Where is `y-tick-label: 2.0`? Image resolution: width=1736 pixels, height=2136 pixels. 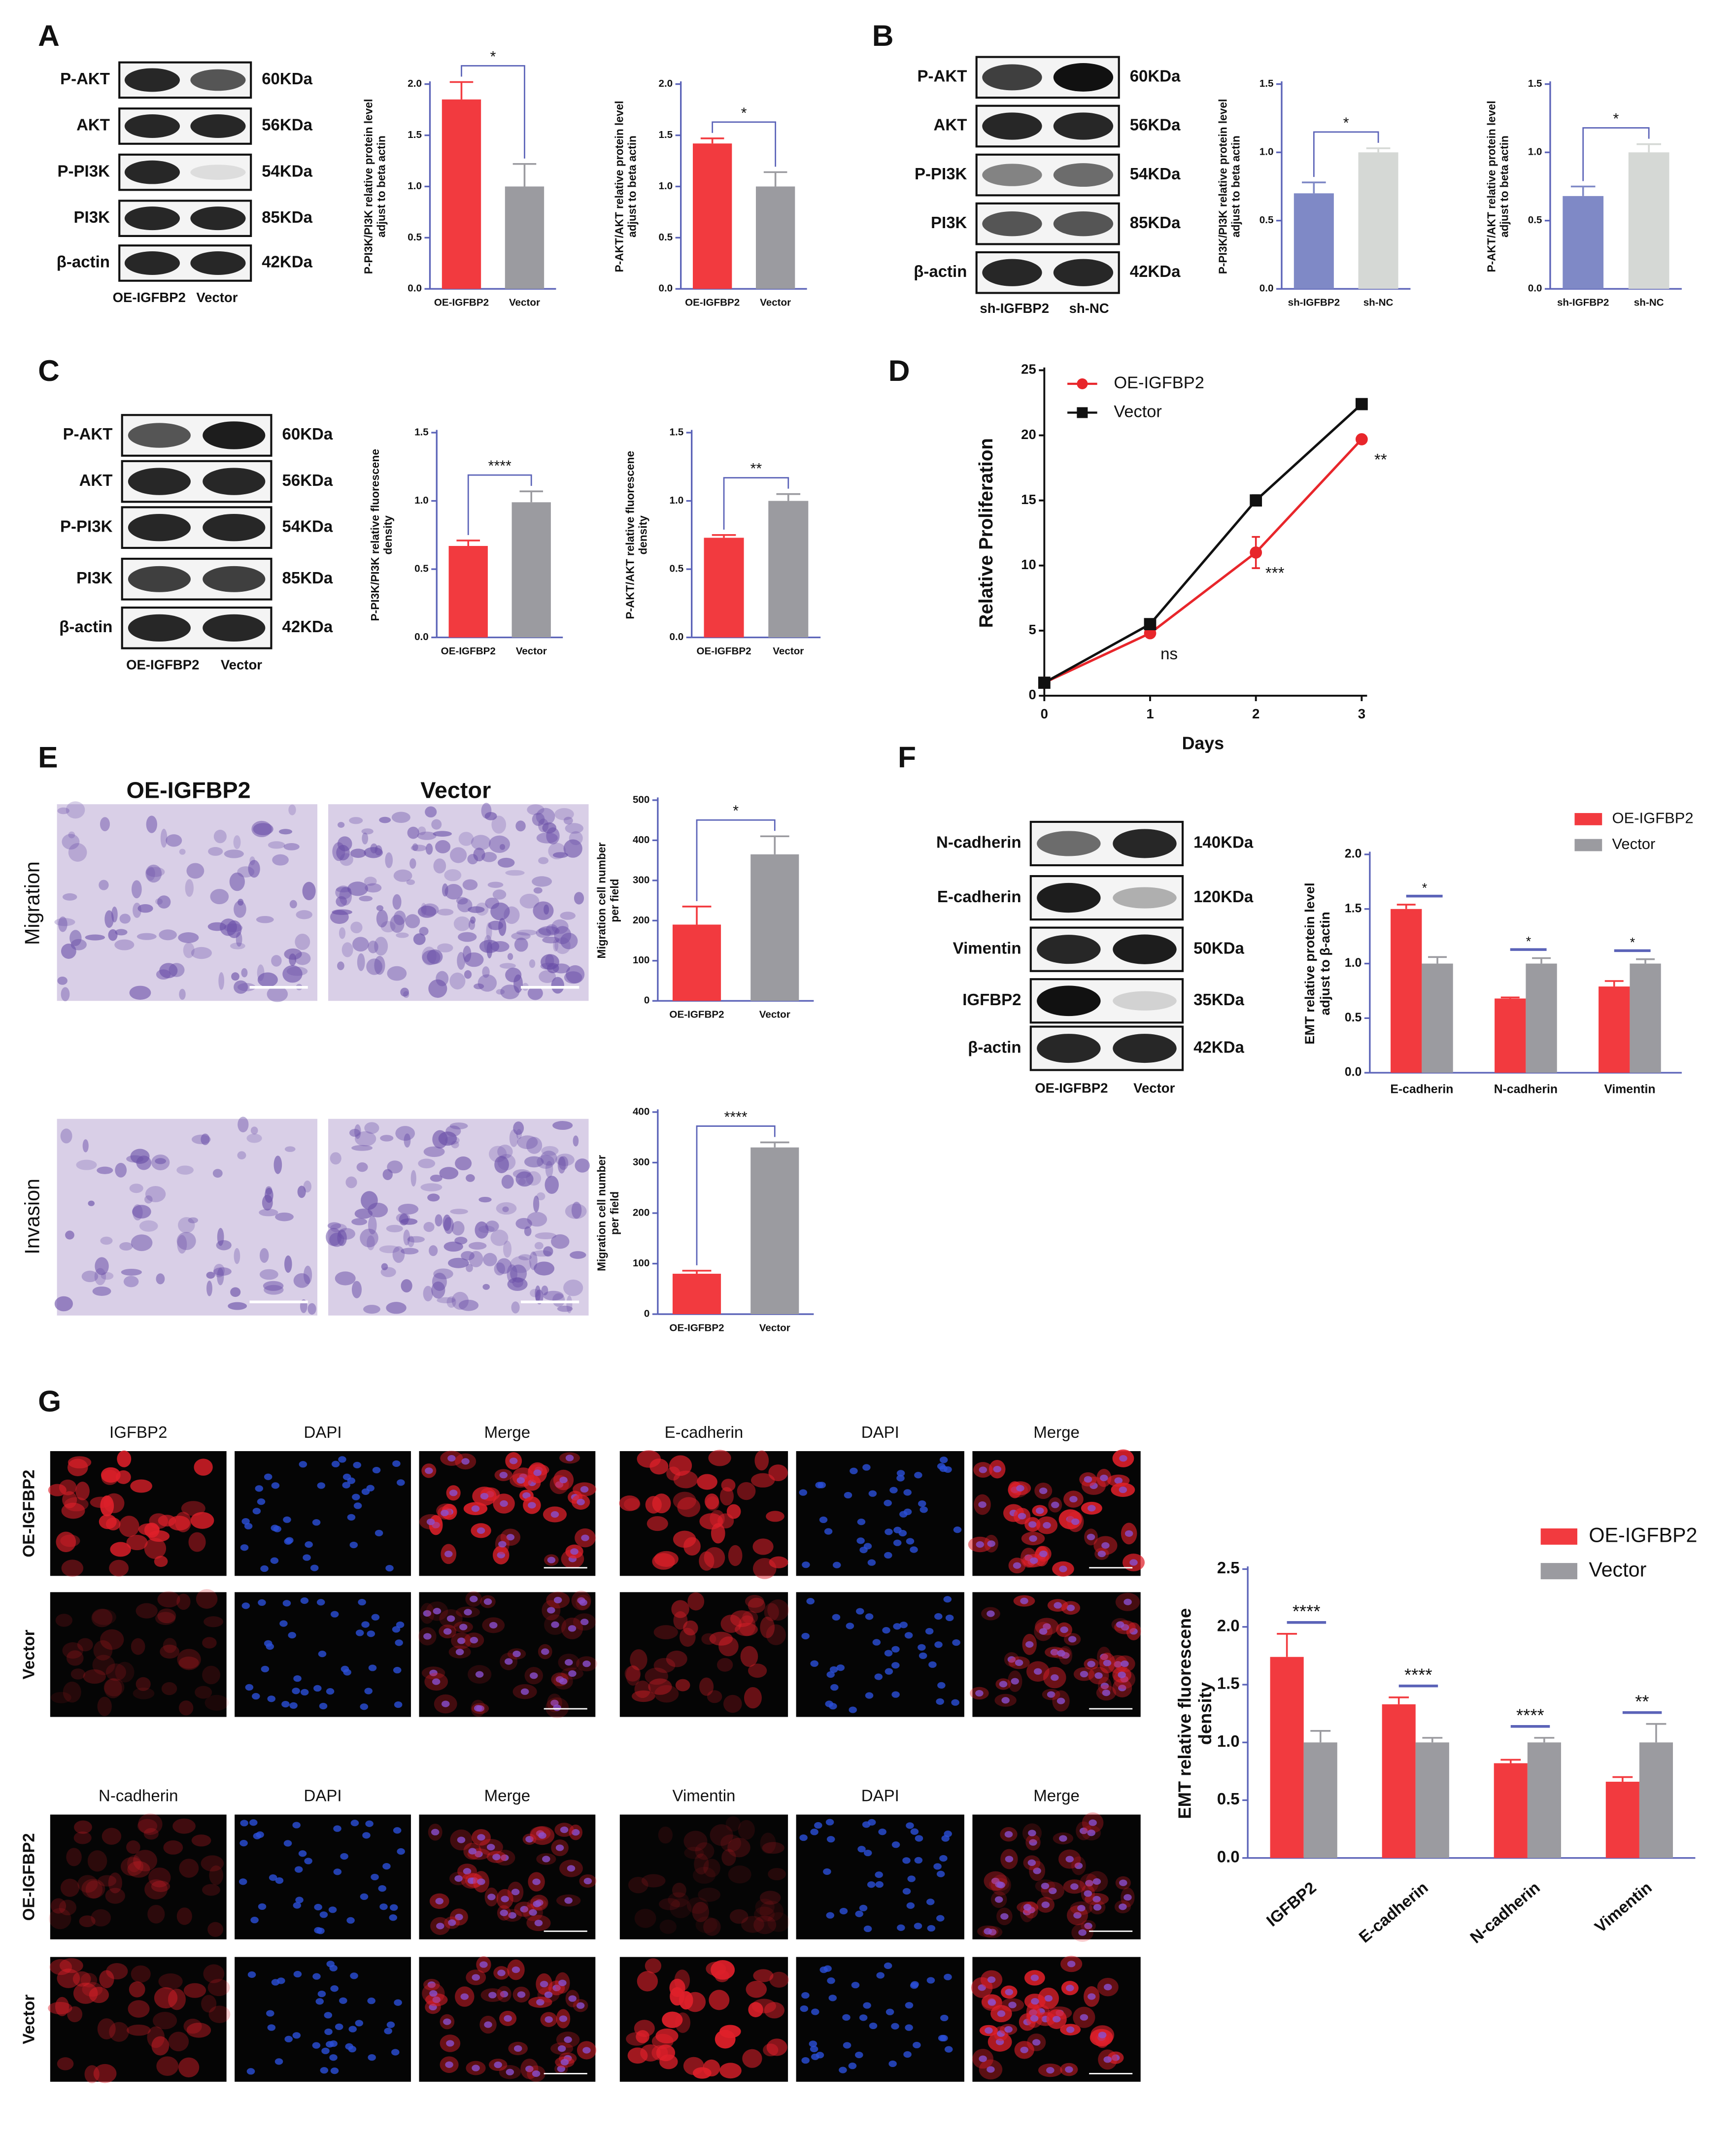
y-tick-label: 2.0 is located at coordinates (1354, 854).